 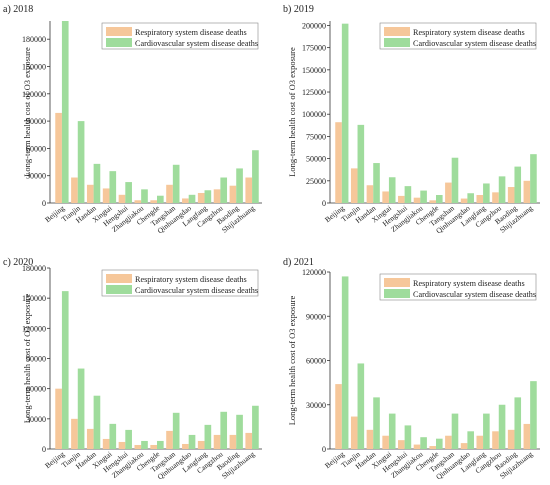 I want to click on bar-cardiovascular-qinhuangdao, so click(x=192, y=198).